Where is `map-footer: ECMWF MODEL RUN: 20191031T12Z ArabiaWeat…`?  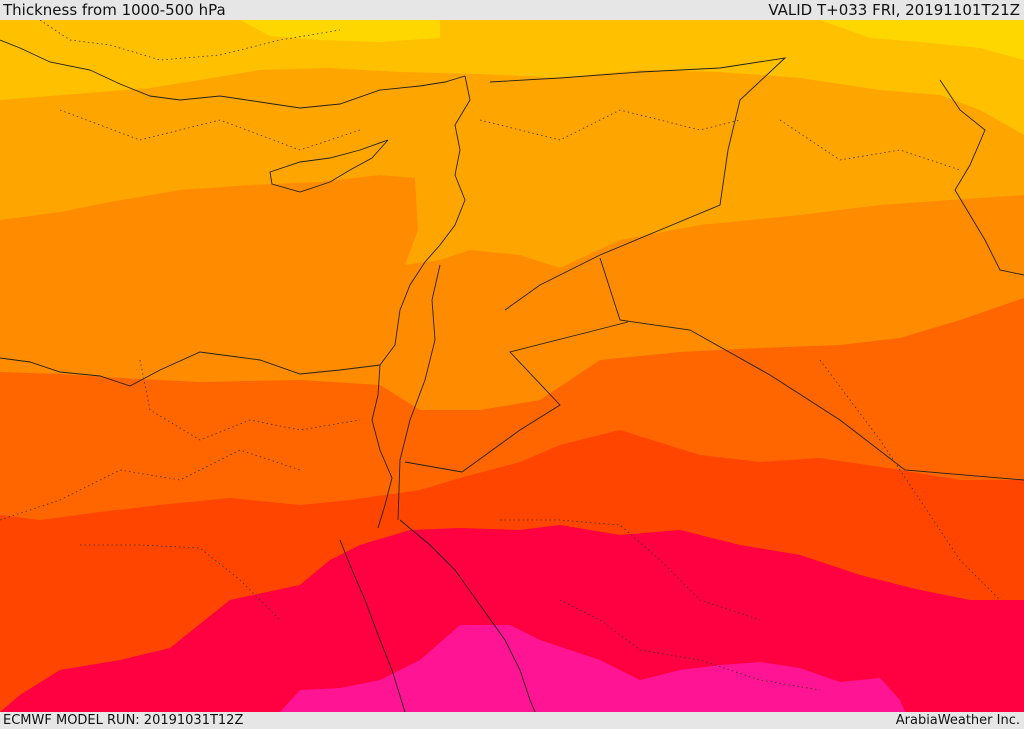 map-footer: ECMWF MODEL RUN: 20191031T12Z ArabiaWeat… is located at coordinates (512, 720).